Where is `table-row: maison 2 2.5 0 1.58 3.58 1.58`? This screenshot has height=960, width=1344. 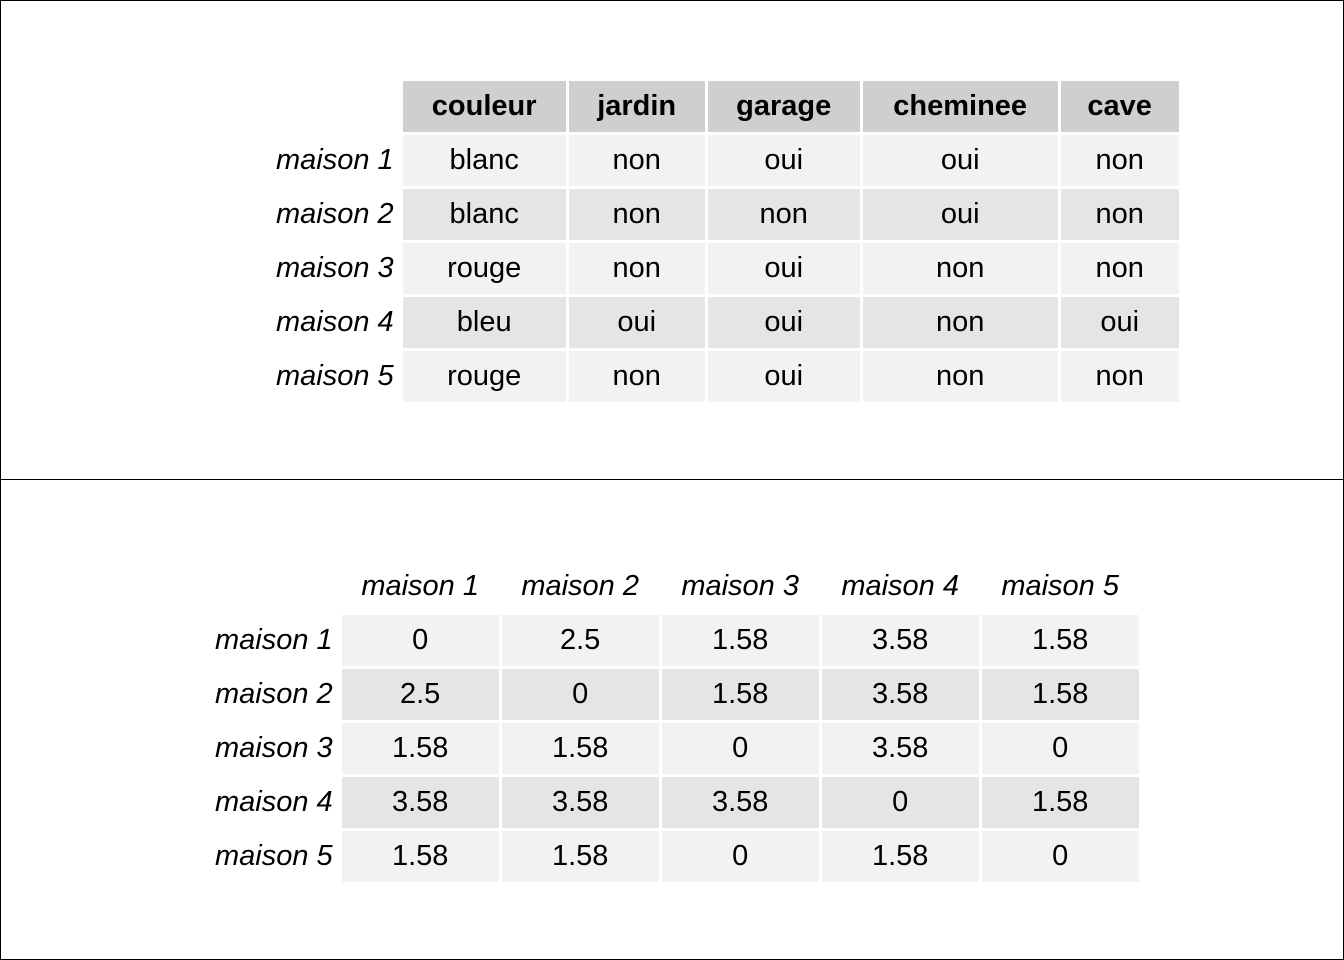 table-row: maison 2 2.5 0 1.58 3.58 1.58 is located at coordinates (677, 694).